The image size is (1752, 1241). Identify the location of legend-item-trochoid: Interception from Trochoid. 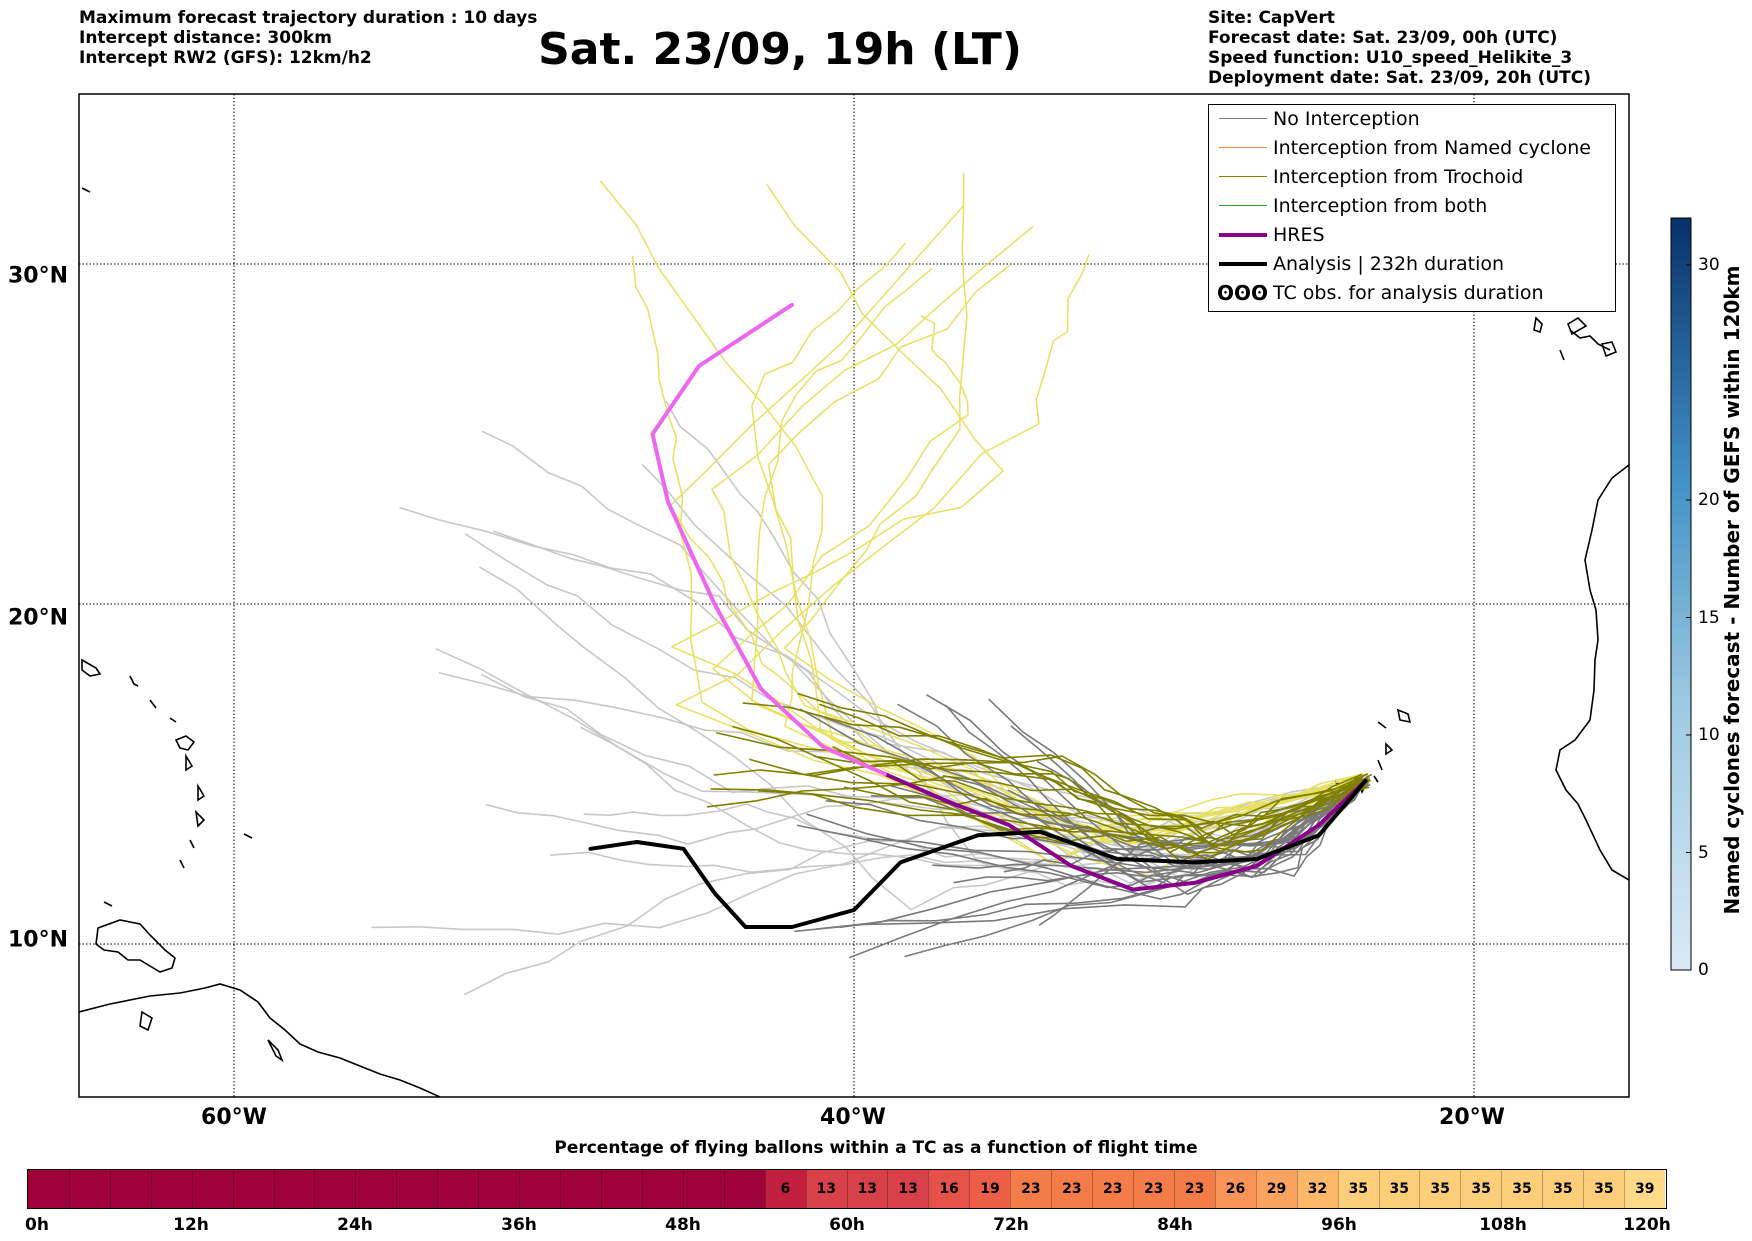
(1412, 177).